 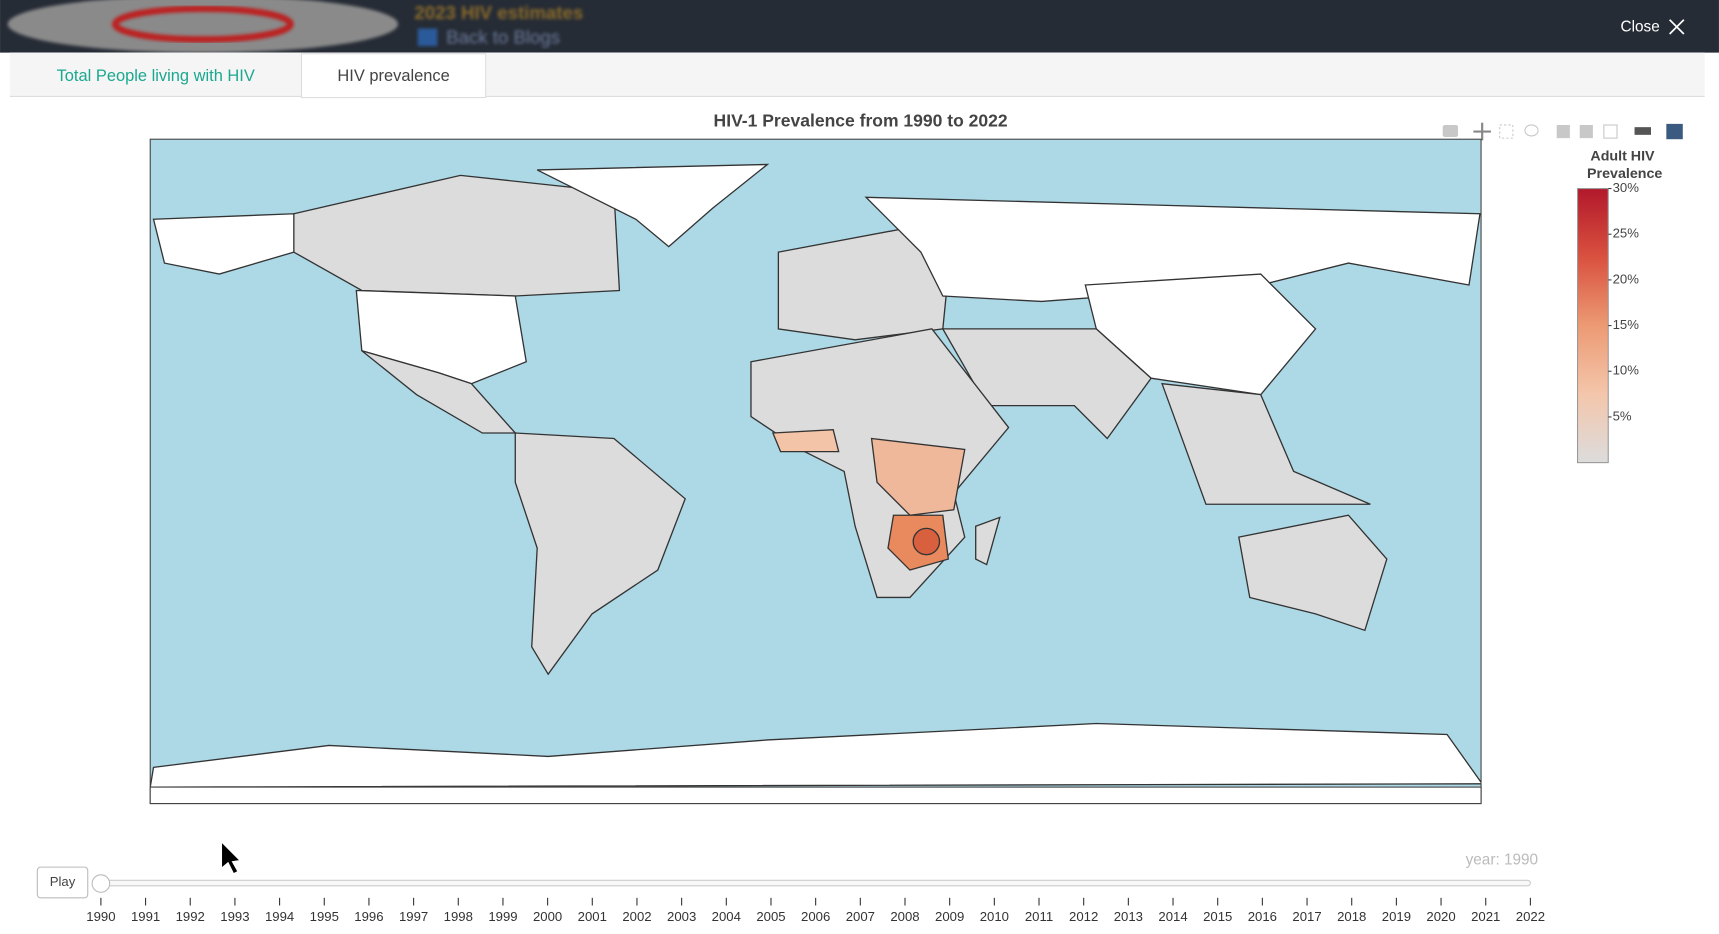 What do you see at coordinates (502, 916) in the screenshot?
I see `slider-step-label: 1999` at bounding box center [502, 916].